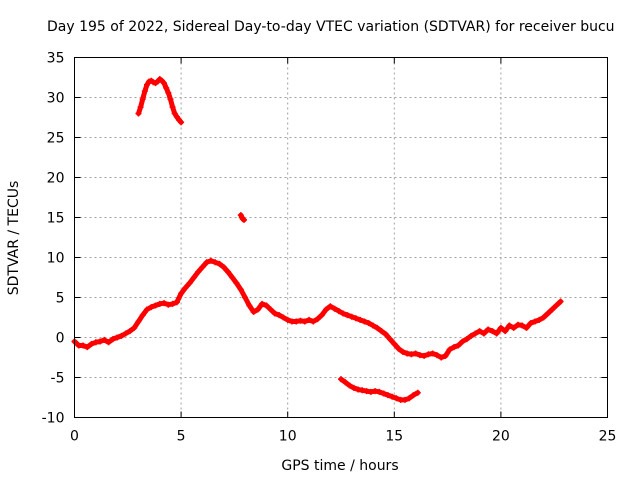  Describe the element at coordinates (379, 389) in the screenshot. I see `series-lower` at that location.